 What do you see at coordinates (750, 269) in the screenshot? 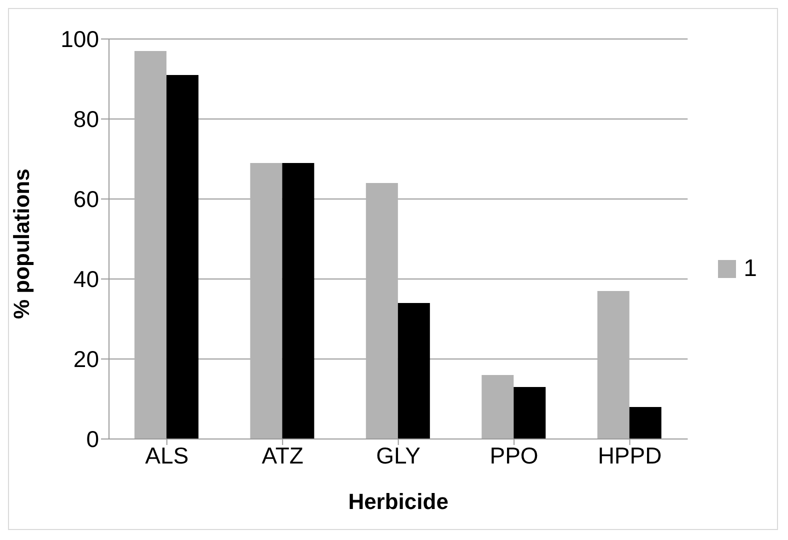
I see `legend-label: 1` at bounding box center [750, 269].